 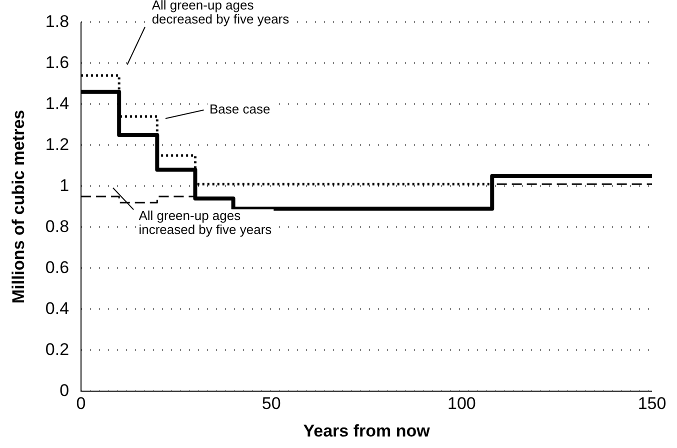 I want to click on y-tick-label: 0.8, so click(x=57, y=226).